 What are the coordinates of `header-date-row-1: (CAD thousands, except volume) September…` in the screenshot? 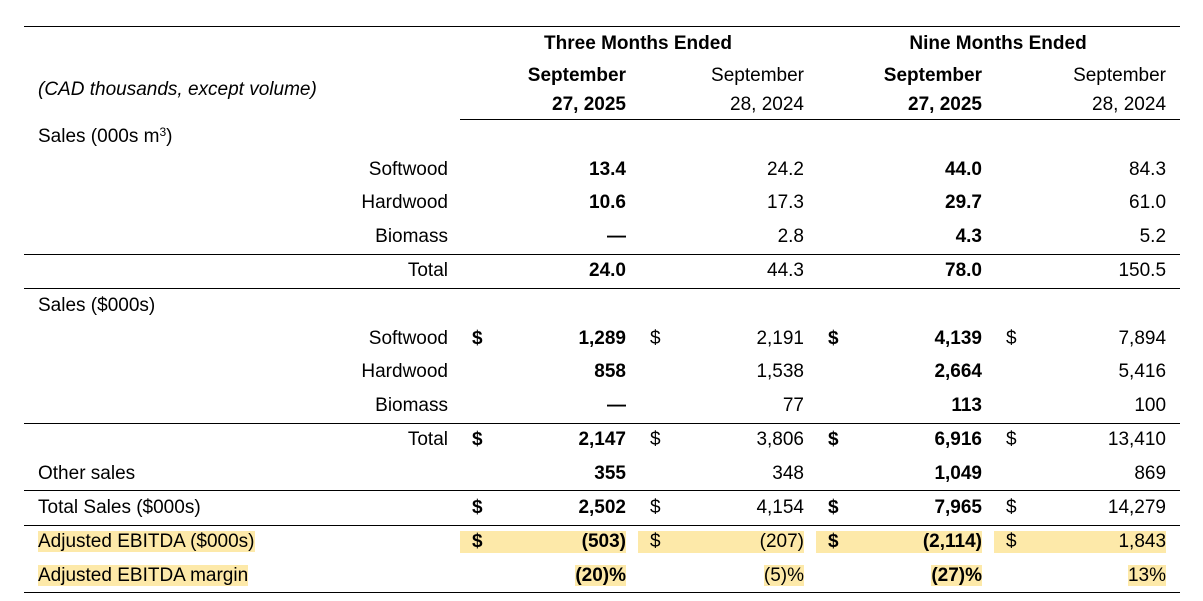 It's located at (602, 80).